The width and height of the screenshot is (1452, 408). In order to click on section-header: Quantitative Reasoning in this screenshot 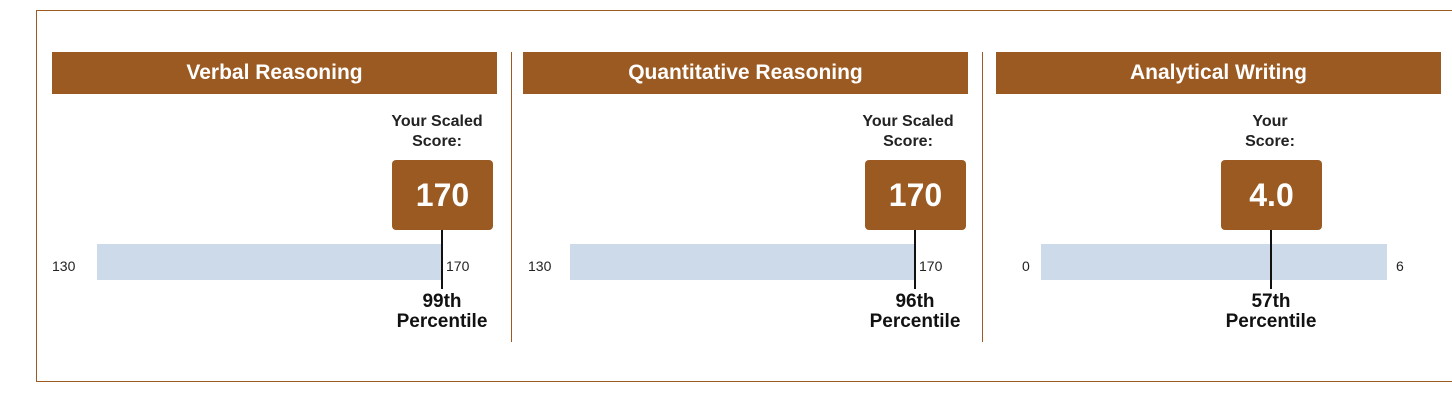, I will do `click(745, 73)`.